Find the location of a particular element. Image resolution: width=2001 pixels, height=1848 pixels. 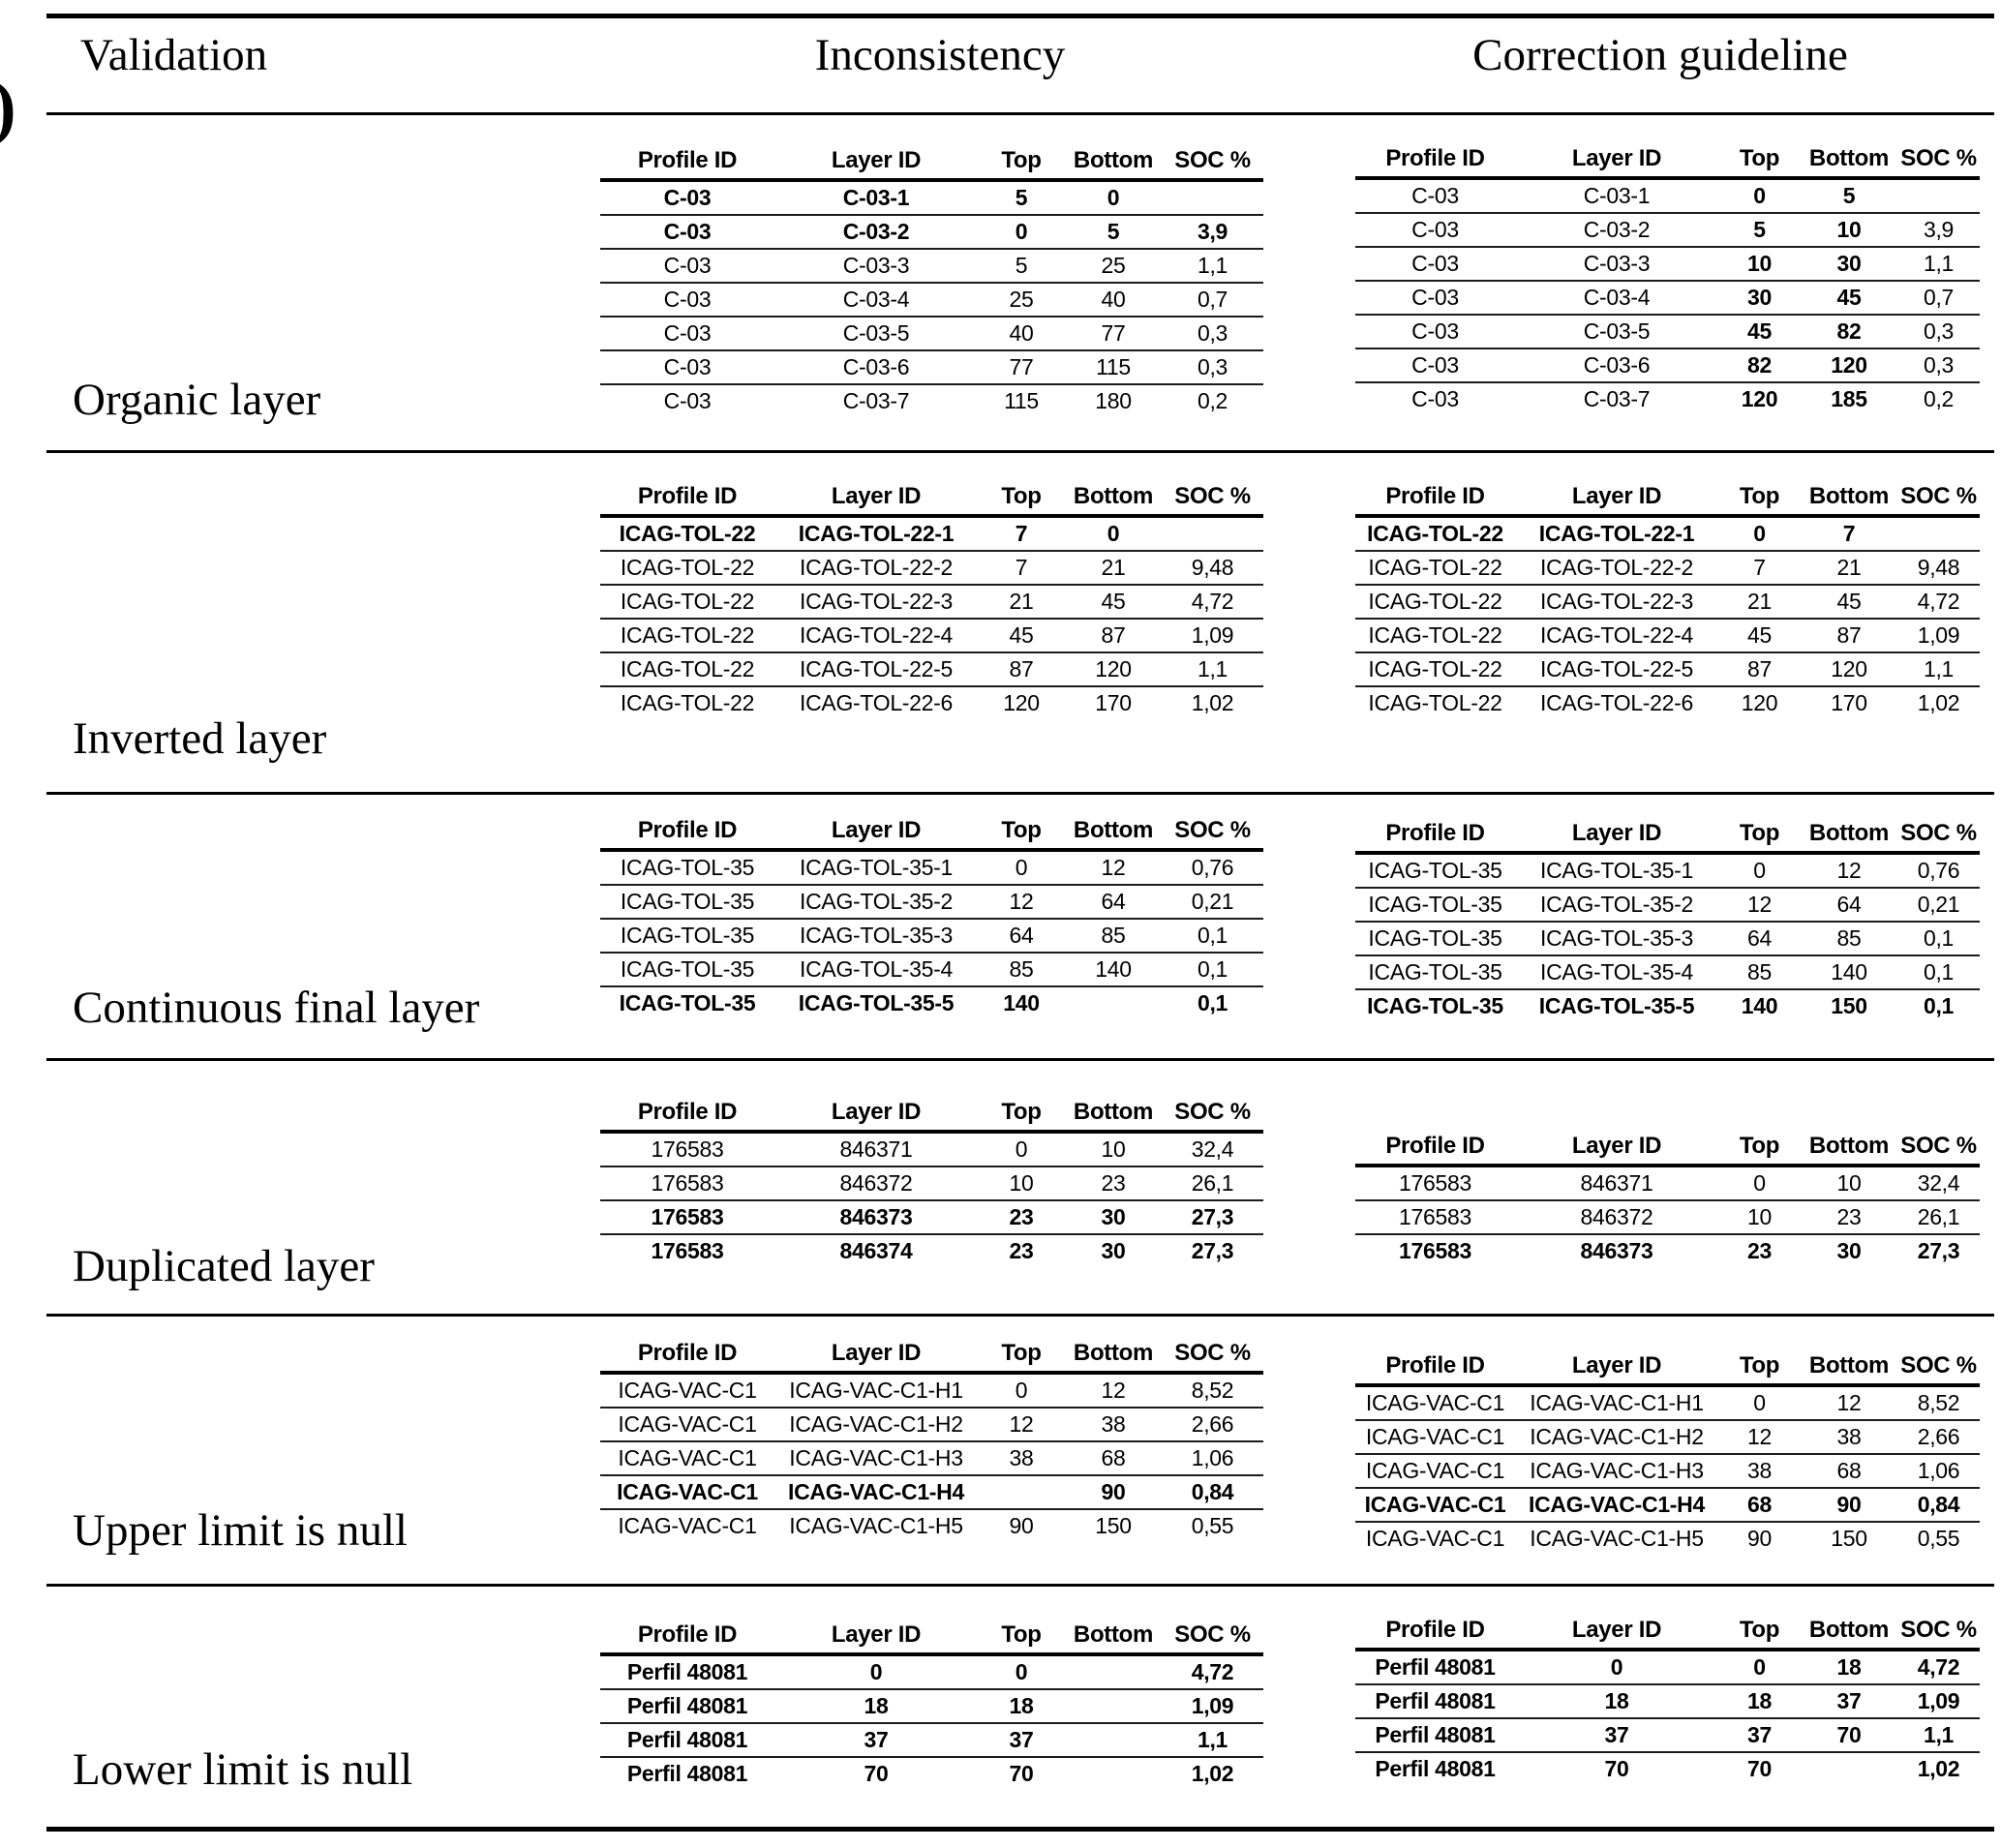

table-row: ICAG-TOL-22 ICAG-TOL-22-2 7 21 9,48 is located at coordinates (931, 568).